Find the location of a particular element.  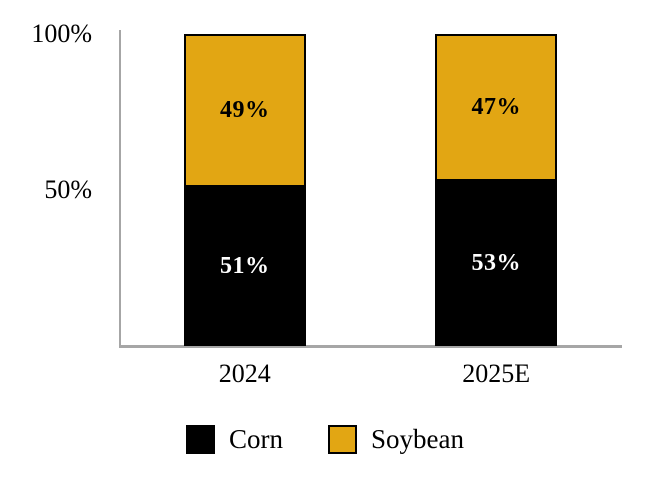

legend-item-corn: Corn is located at coordinates (234, 439).